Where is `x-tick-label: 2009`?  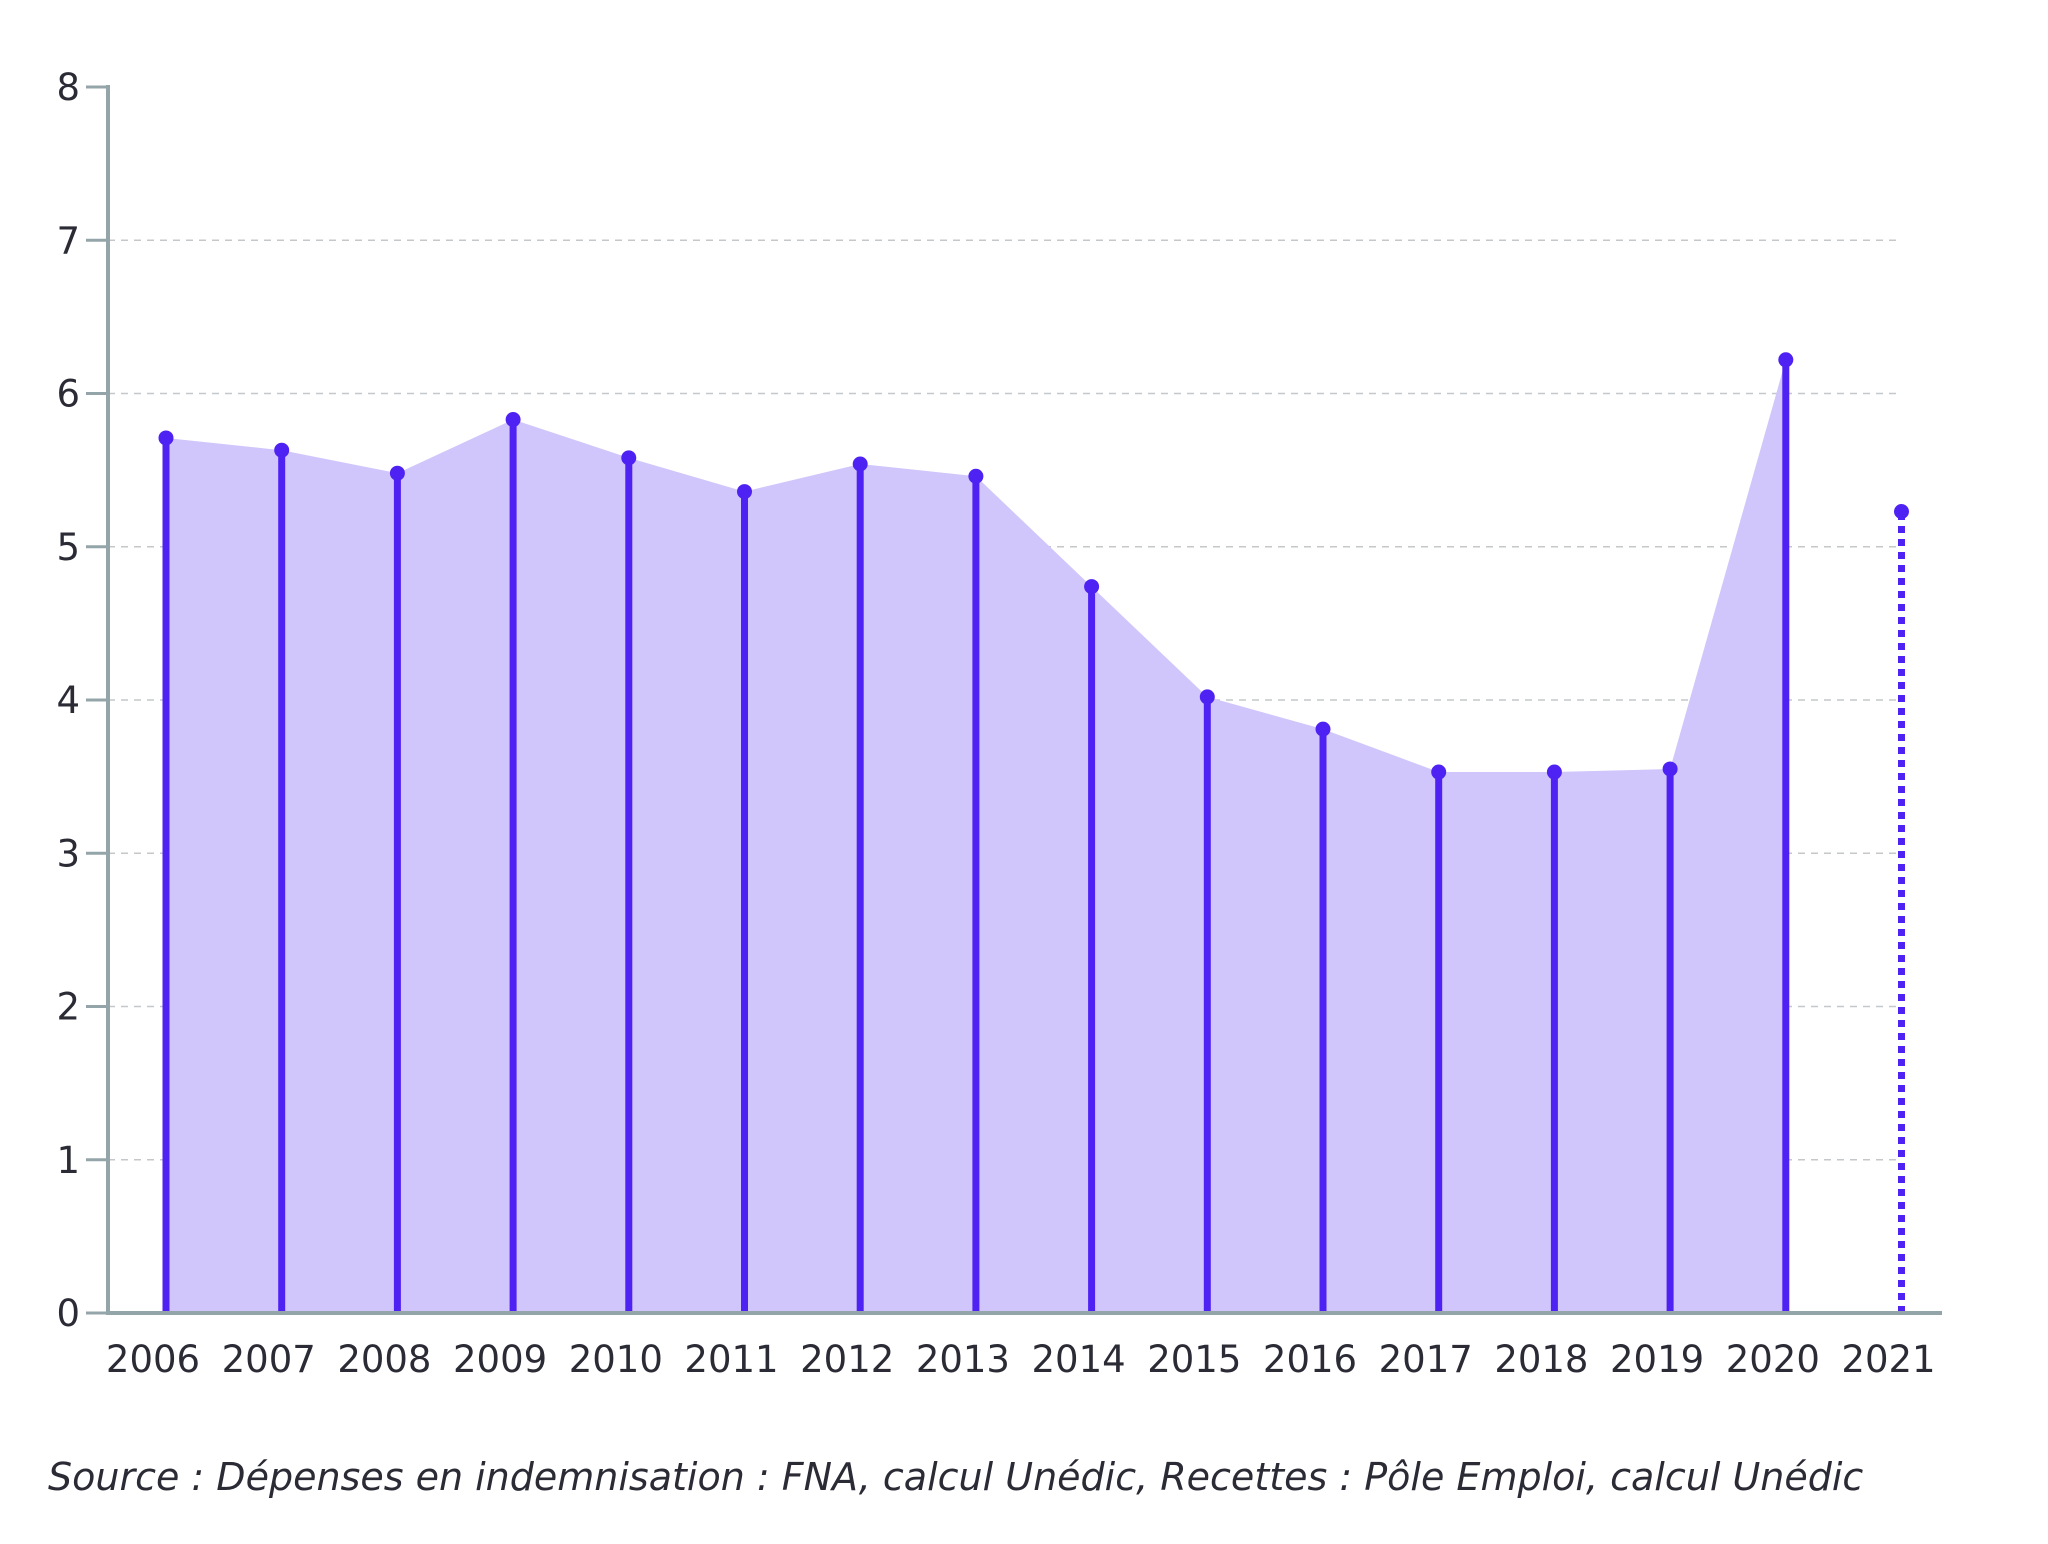 x-tick-label: 2009 is located at coordinates (500, 1359).